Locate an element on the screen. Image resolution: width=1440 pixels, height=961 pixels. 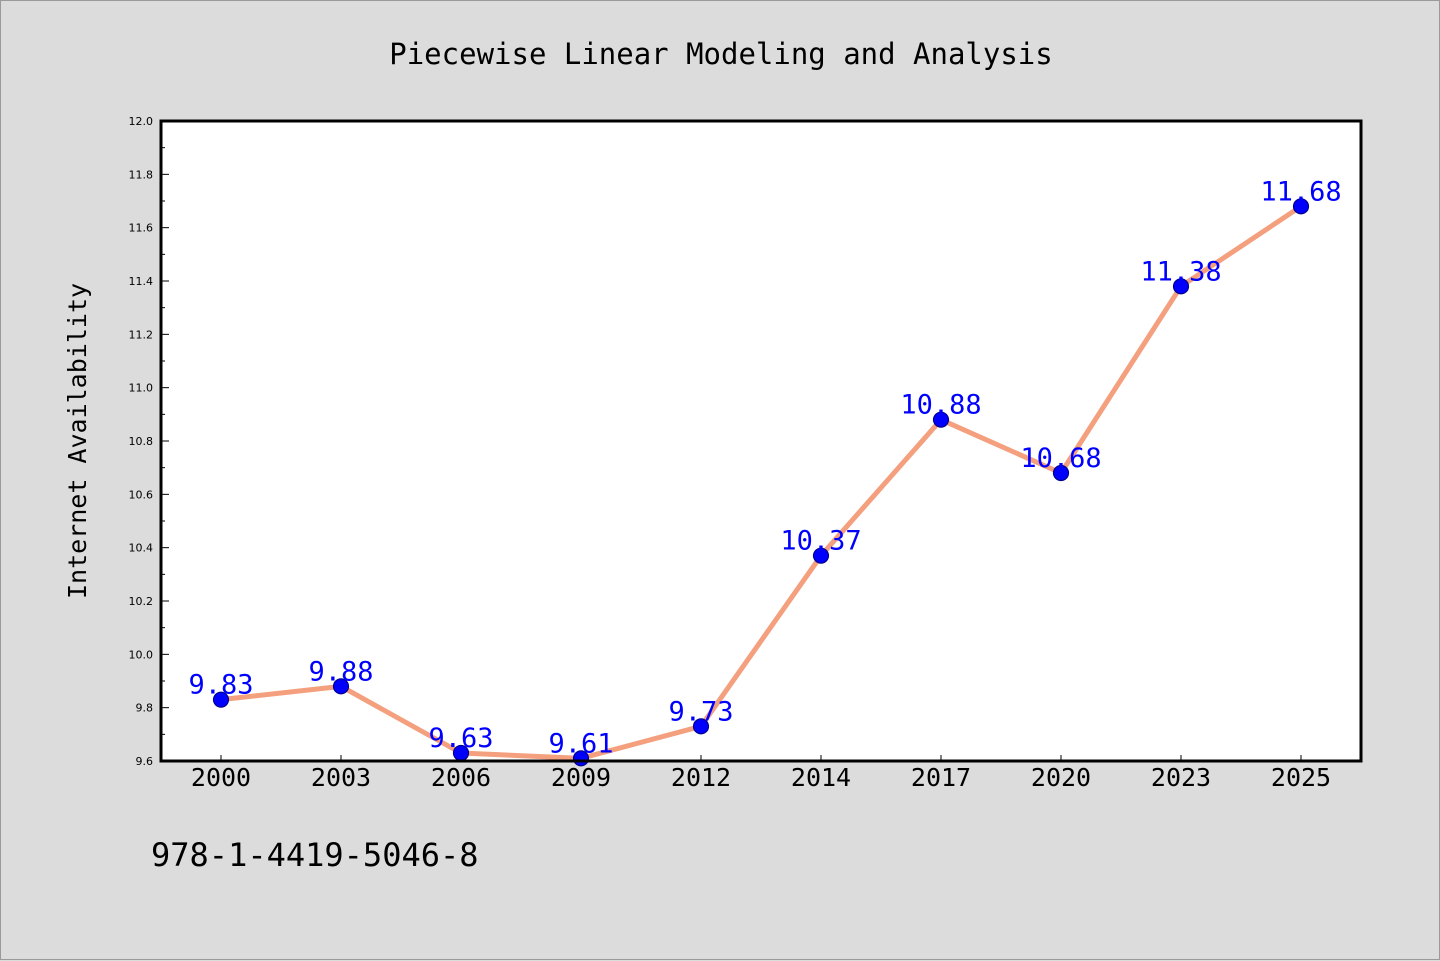
x-tick-label: 2020 is located at coordinates (1061, 777).